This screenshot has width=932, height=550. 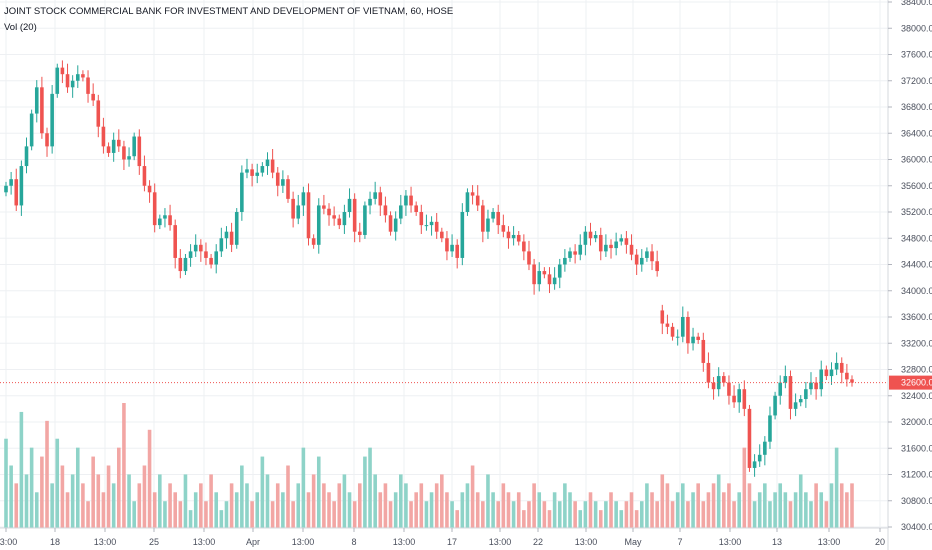 I want to click on time-tick-label: 8, so click(x=353, y=542).